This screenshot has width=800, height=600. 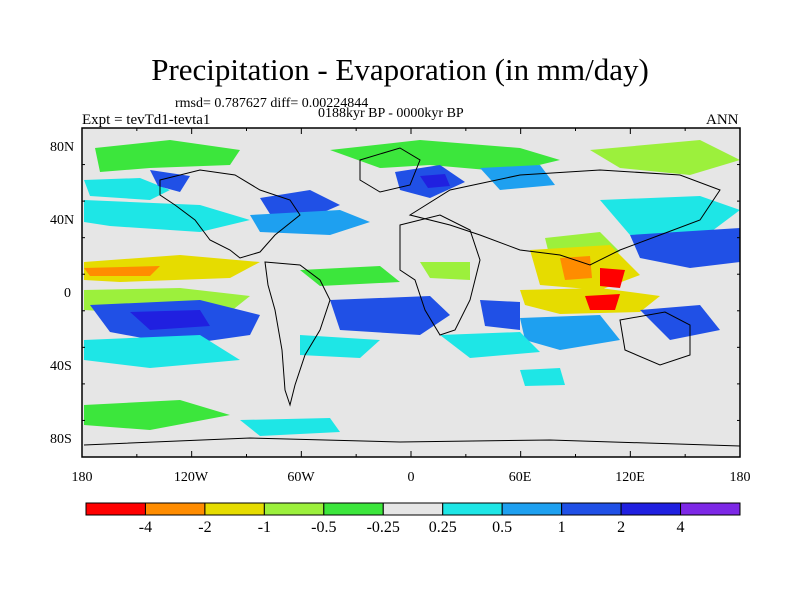 I want to click on lon-label-180e: 180, so click(x=740, y=477).